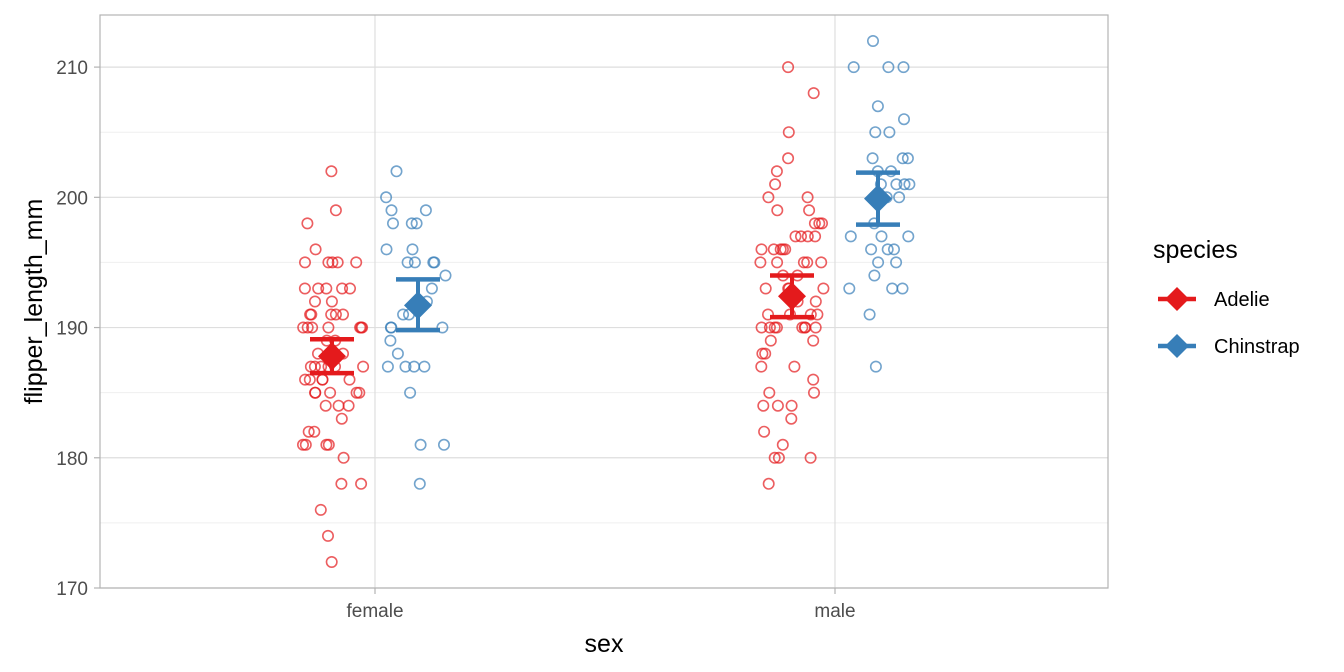 The image size is (1344, 672). Describe the element at coordinates (34, 302) in the screenshot. I see `y-axis-title: flipper_length_mm` at that location.